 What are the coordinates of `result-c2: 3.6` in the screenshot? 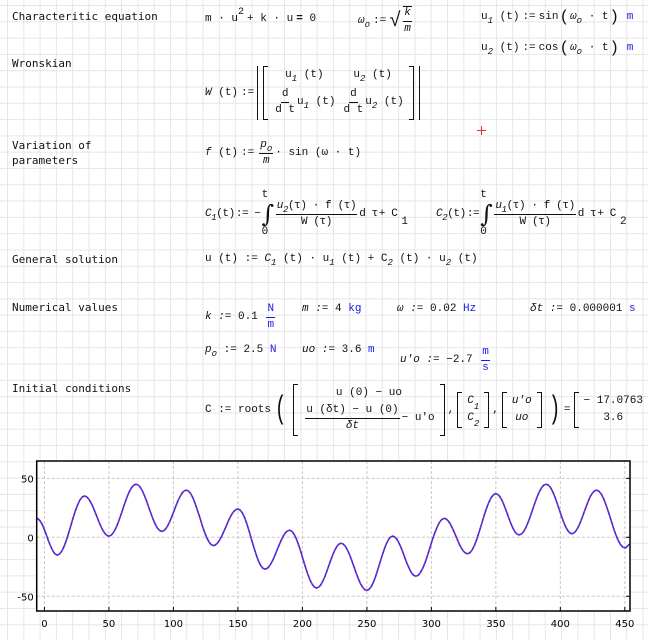 It's located at (613, 418).